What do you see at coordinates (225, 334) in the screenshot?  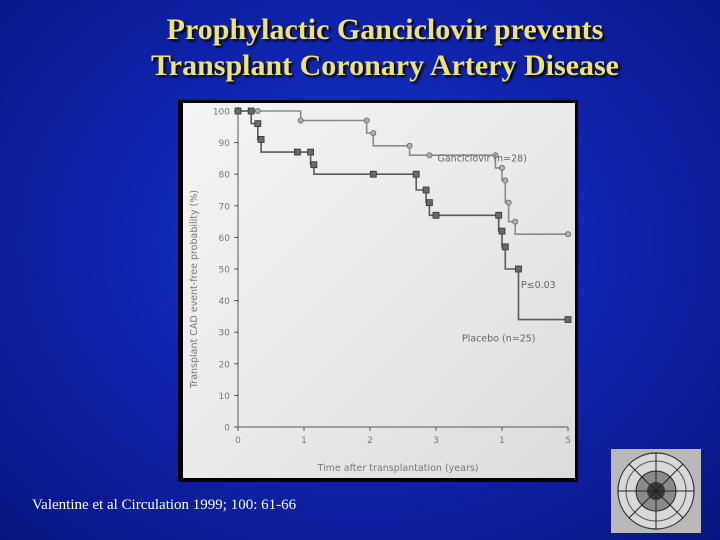 I see `y-tick-label: 30` at bounding box center [225, 334].